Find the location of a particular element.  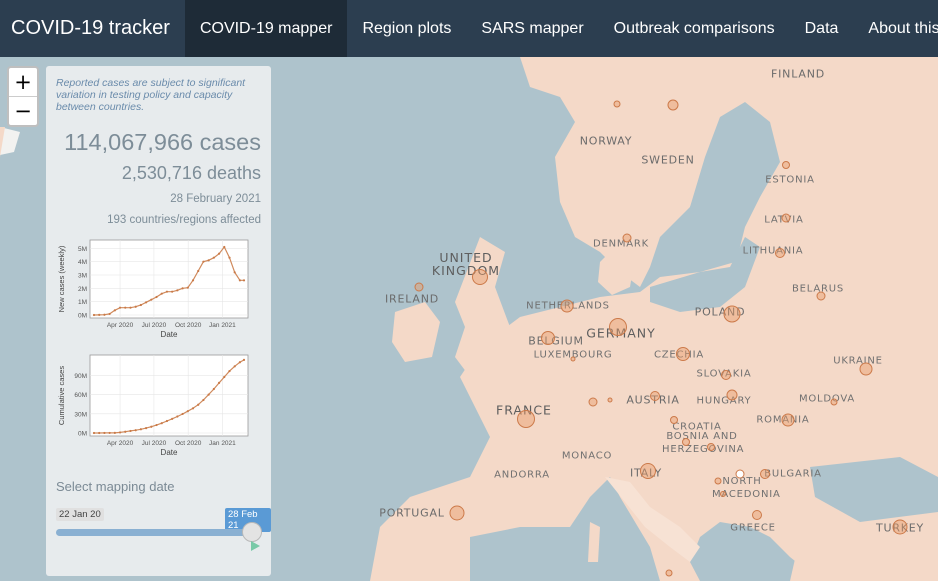

plot-area is located at coordinates (169, 279).